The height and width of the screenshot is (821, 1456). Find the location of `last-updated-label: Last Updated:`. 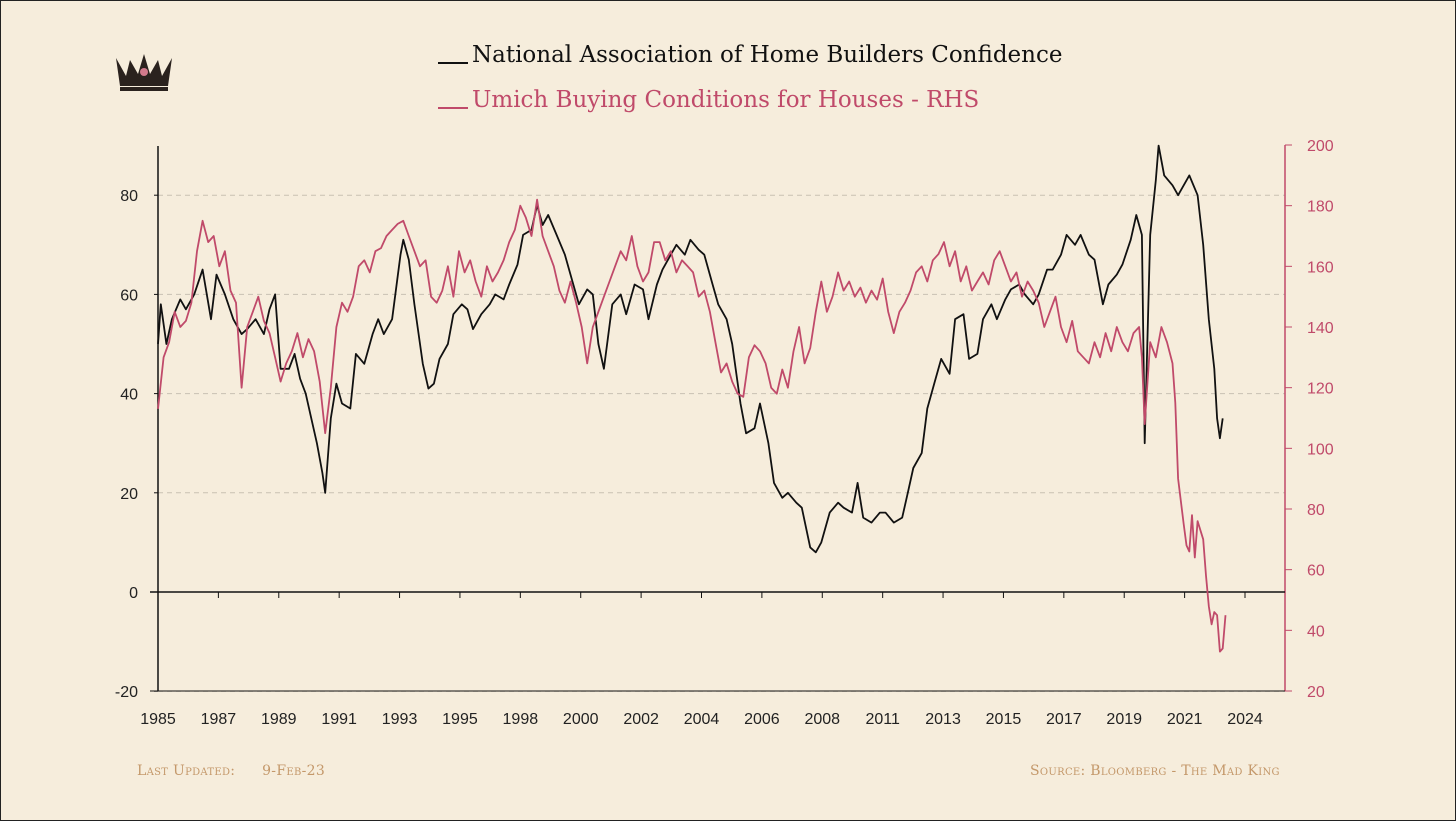

last-updated-label: Last Updated: is located at coordinates (186, 771).